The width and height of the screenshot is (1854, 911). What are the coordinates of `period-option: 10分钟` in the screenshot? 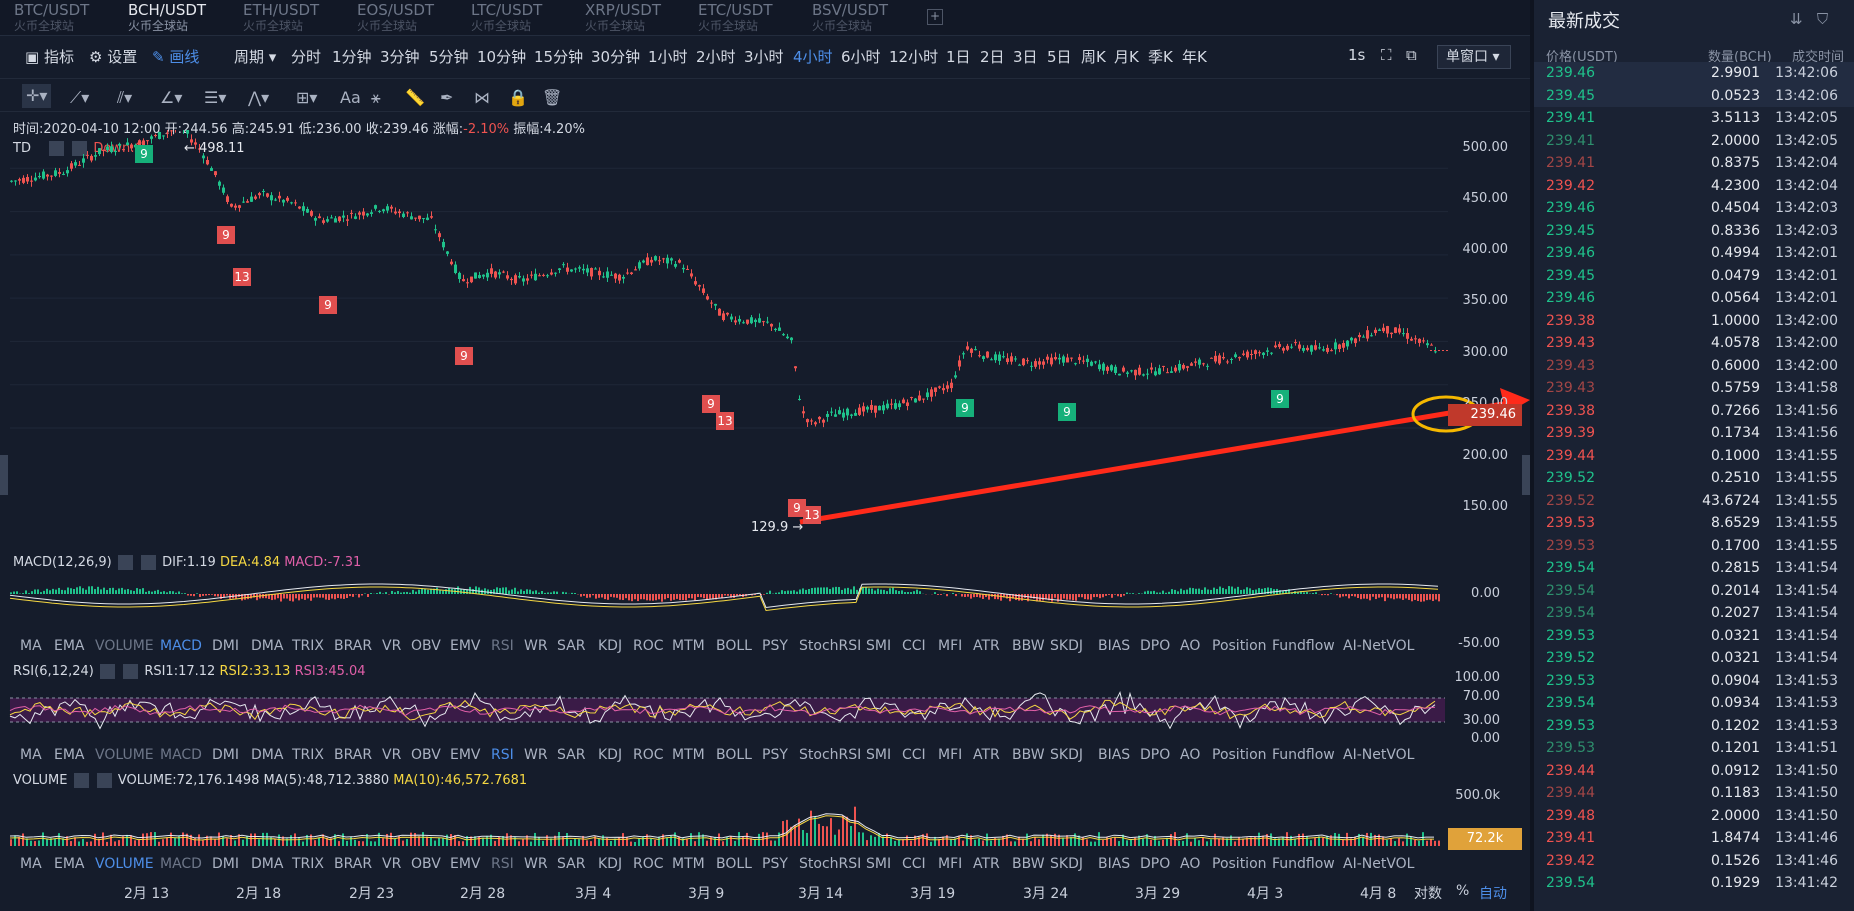 It's located at (502, 57).